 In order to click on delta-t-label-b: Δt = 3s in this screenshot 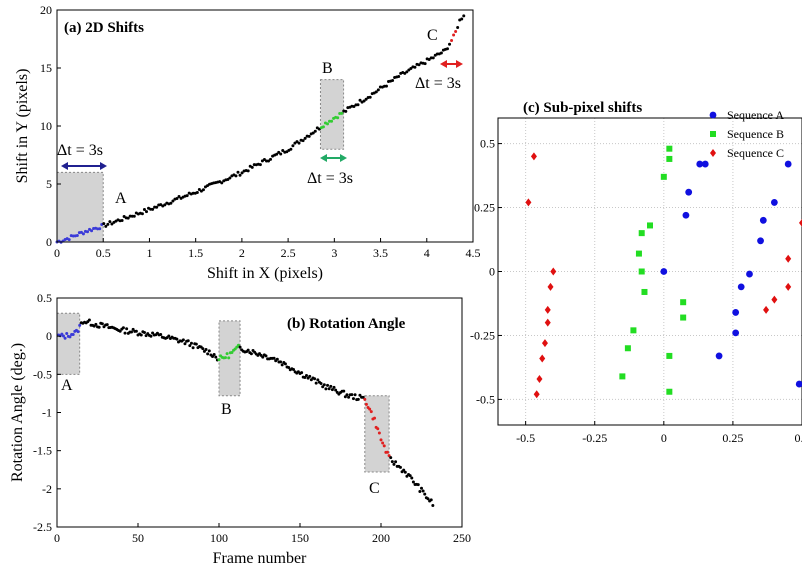, I will do `click(330, 178)`.